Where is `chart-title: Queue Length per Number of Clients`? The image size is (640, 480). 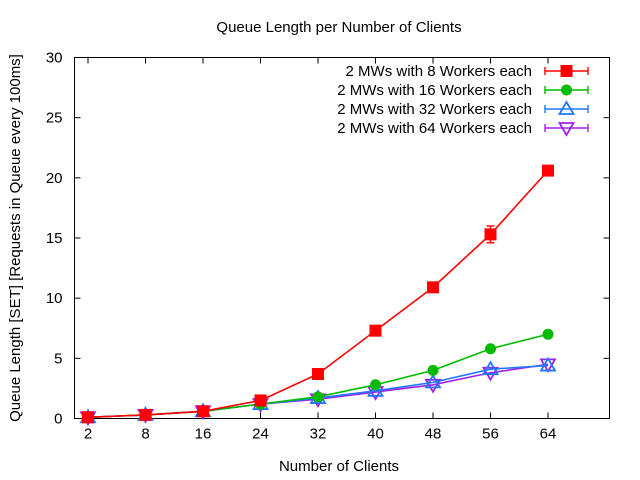 chart-title: Queue Length per Number of Clients is located at coordinates (338, 27).